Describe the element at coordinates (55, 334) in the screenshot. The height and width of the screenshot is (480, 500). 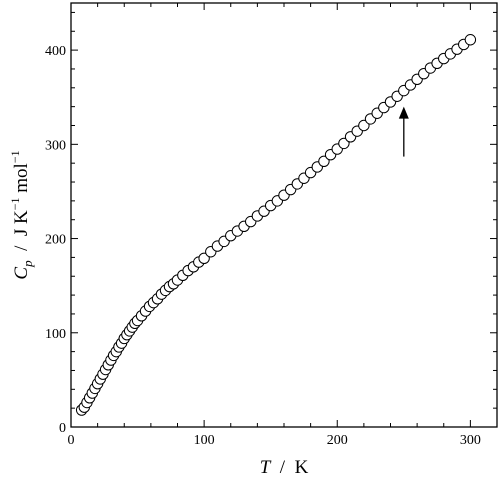
I see `y-tick-label: 100` at that location.